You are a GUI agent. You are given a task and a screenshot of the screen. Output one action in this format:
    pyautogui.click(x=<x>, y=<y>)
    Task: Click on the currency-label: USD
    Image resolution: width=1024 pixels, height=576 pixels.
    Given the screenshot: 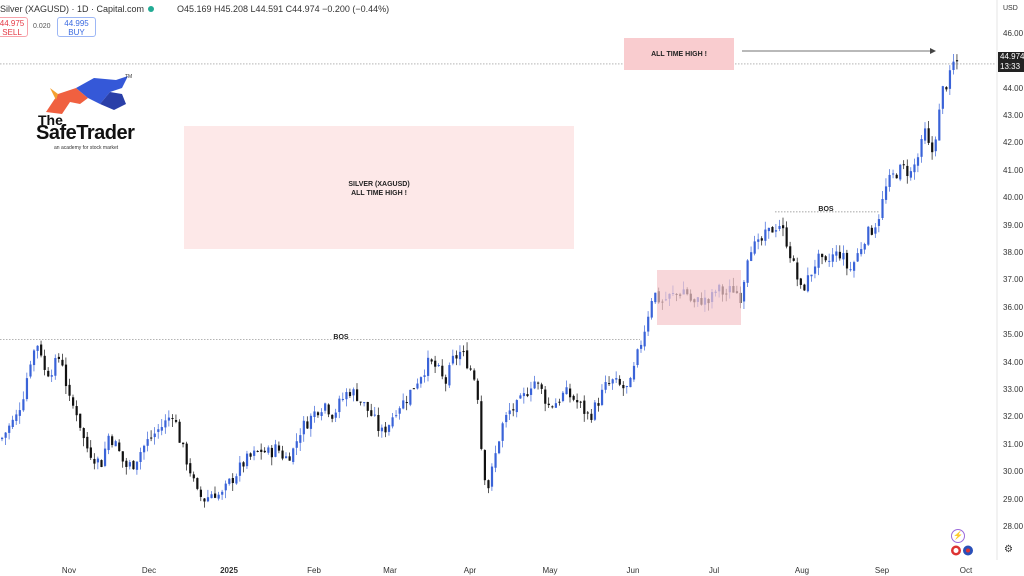 What is the action you would take?
    pyautogui.click(x=1010, y=8)
    